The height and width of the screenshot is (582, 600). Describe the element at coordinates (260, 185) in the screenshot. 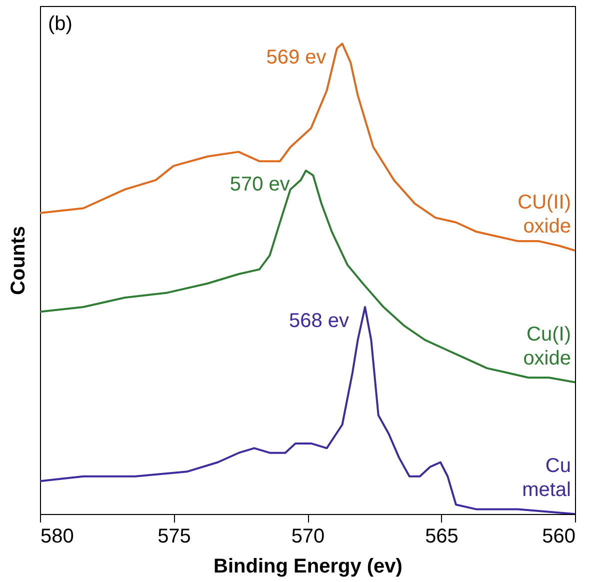

I see `annotation: 570 ev` at that location.